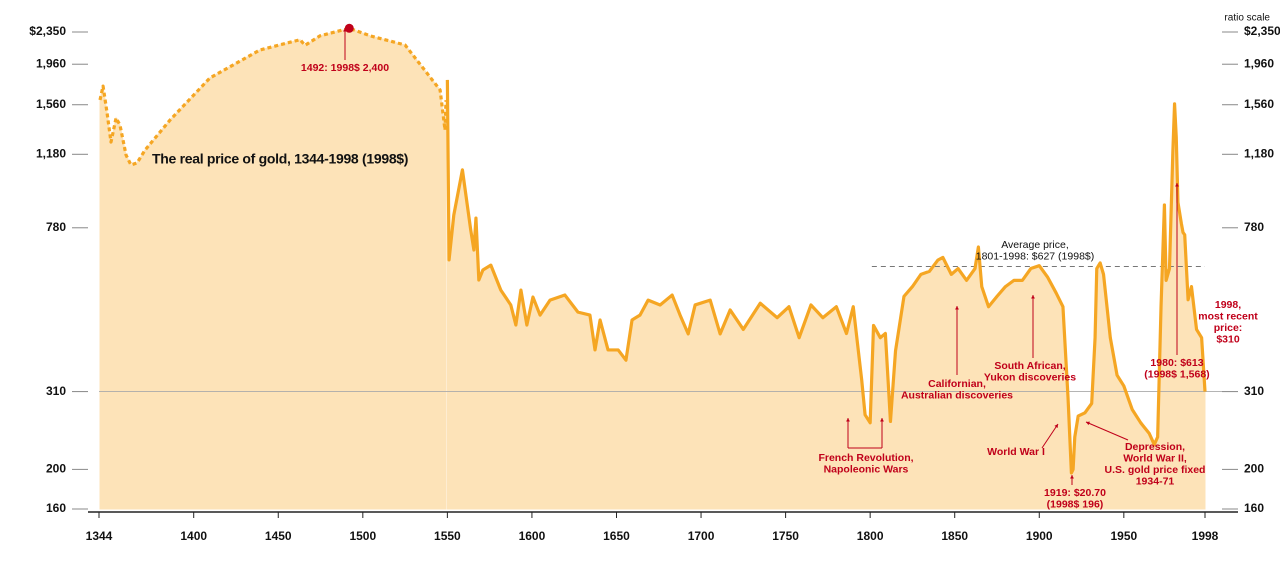 This screenshot has height=563, width=1280. I want to click on x-tick-label: 1750, so click(785, 536).